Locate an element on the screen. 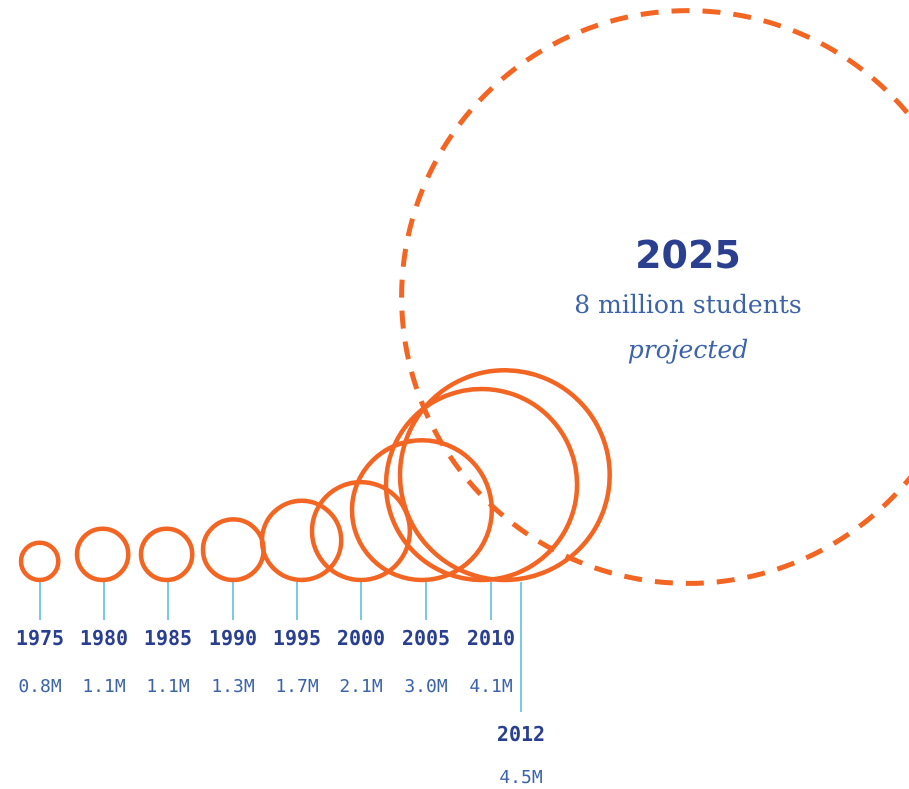 The image size is (909, 789). projection-value: 8 million students is located at coordinates (687, 304).